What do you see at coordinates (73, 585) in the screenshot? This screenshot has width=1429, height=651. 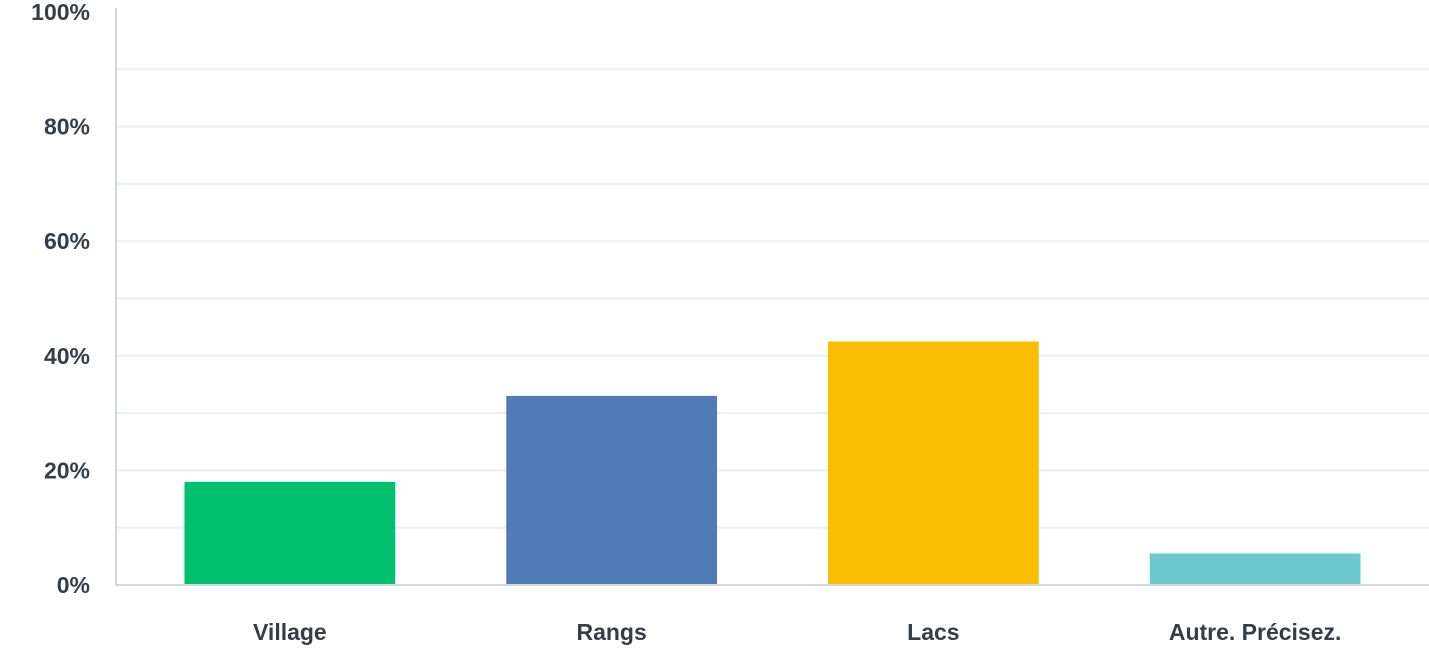 I see `y-tick-label: 0%` at bounding box center [73, 585].